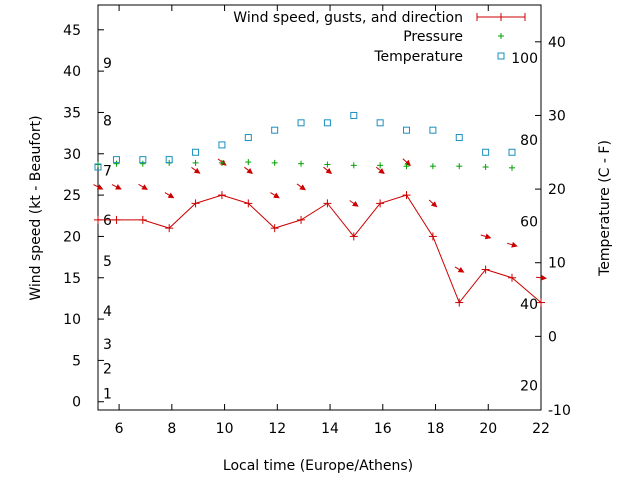 The width and height of the screenshot is (640, 485). I want to click on beaufort-label: 5, so click(107, 262).